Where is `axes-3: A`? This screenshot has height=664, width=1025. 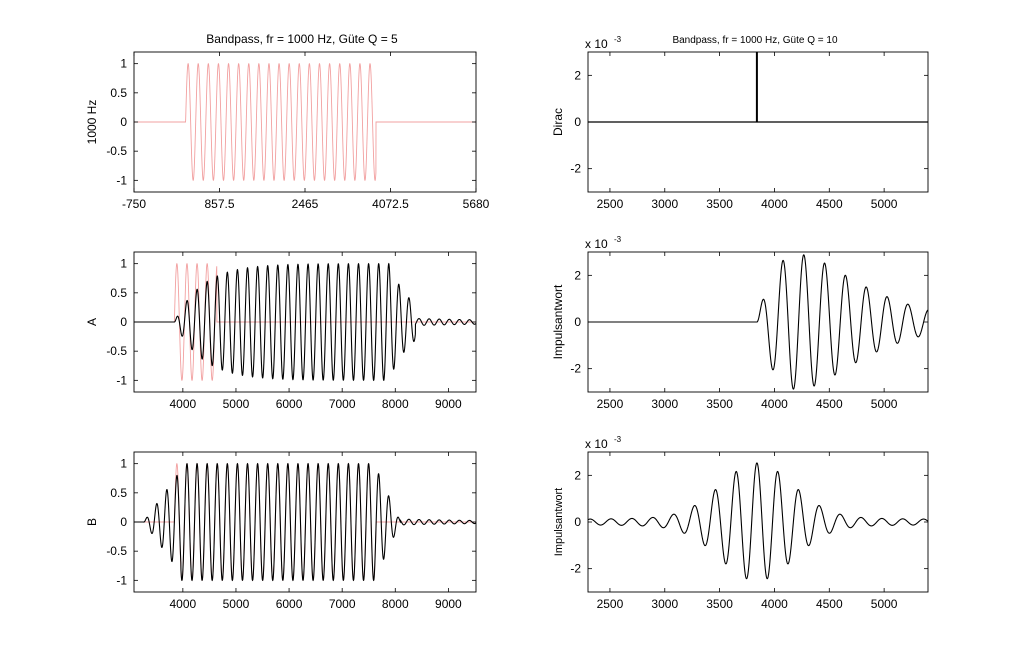
axes-3: A is located at coordinates (92, 322).